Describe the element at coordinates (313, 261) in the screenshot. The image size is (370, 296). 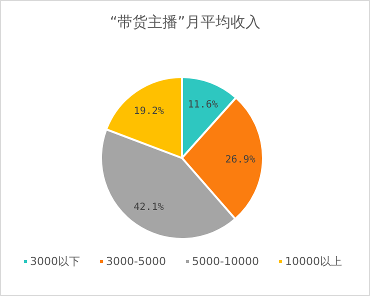
I see `legend-label: 10000以上` at that location.